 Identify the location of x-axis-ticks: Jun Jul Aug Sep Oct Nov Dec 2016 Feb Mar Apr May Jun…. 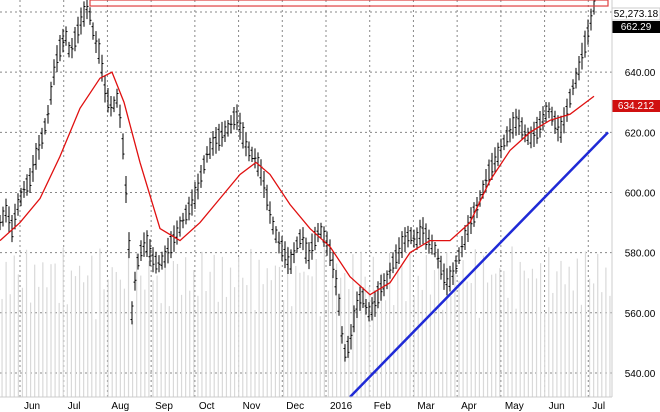
(314, 406).